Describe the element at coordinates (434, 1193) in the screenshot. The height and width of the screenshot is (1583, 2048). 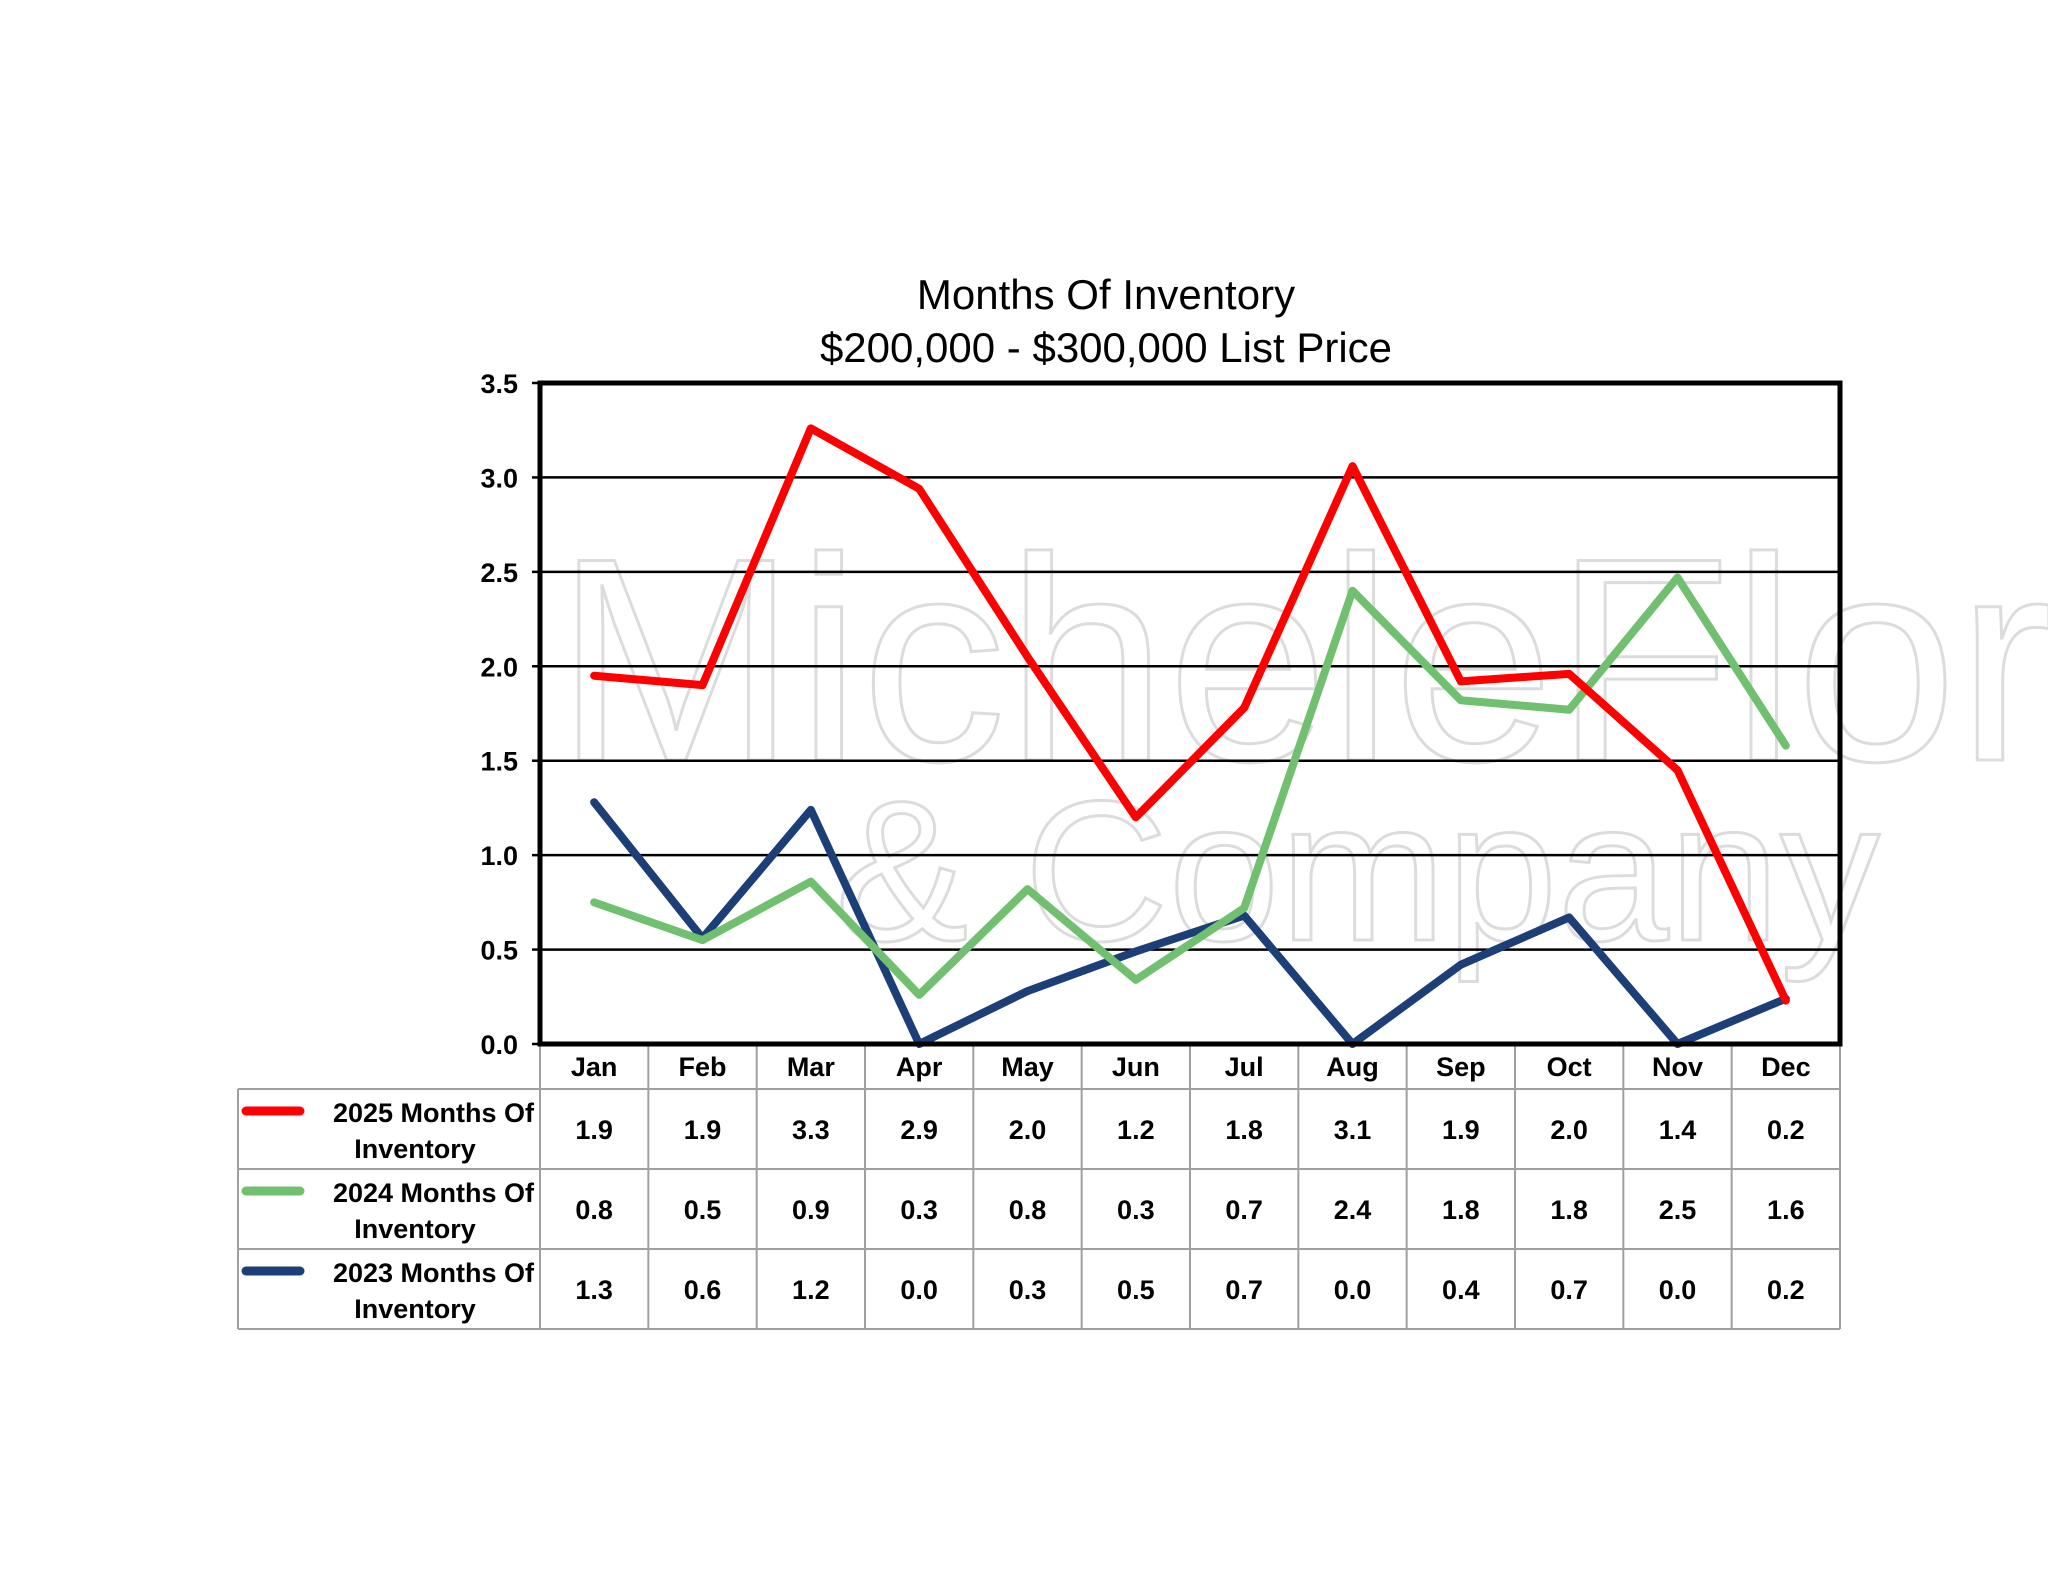
I see `legend-label-line-1: 2024 Months Of` at that location.